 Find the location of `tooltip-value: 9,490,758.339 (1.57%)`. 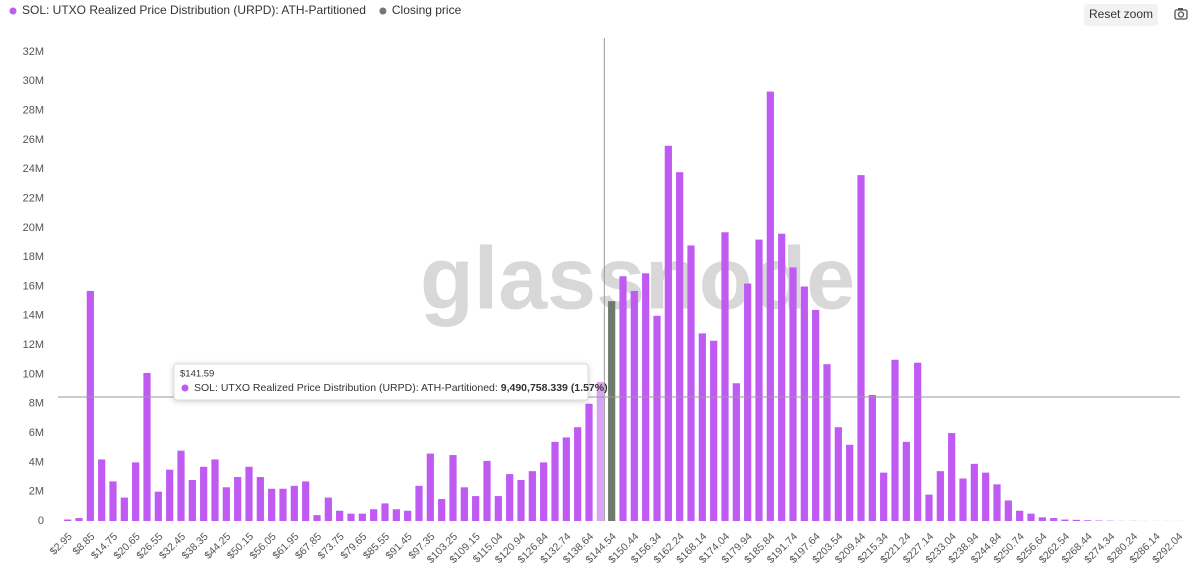

tooltip-value: 9,490,758.339 (1.57%) is located at coordinates (554, 388).